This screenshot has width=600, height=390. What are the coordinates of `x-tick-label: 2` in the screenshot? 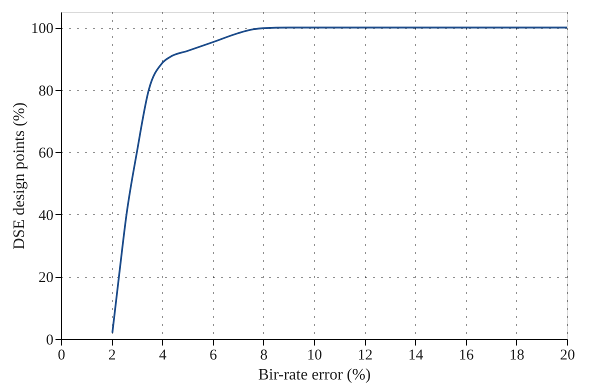 It's located at (112, 356).